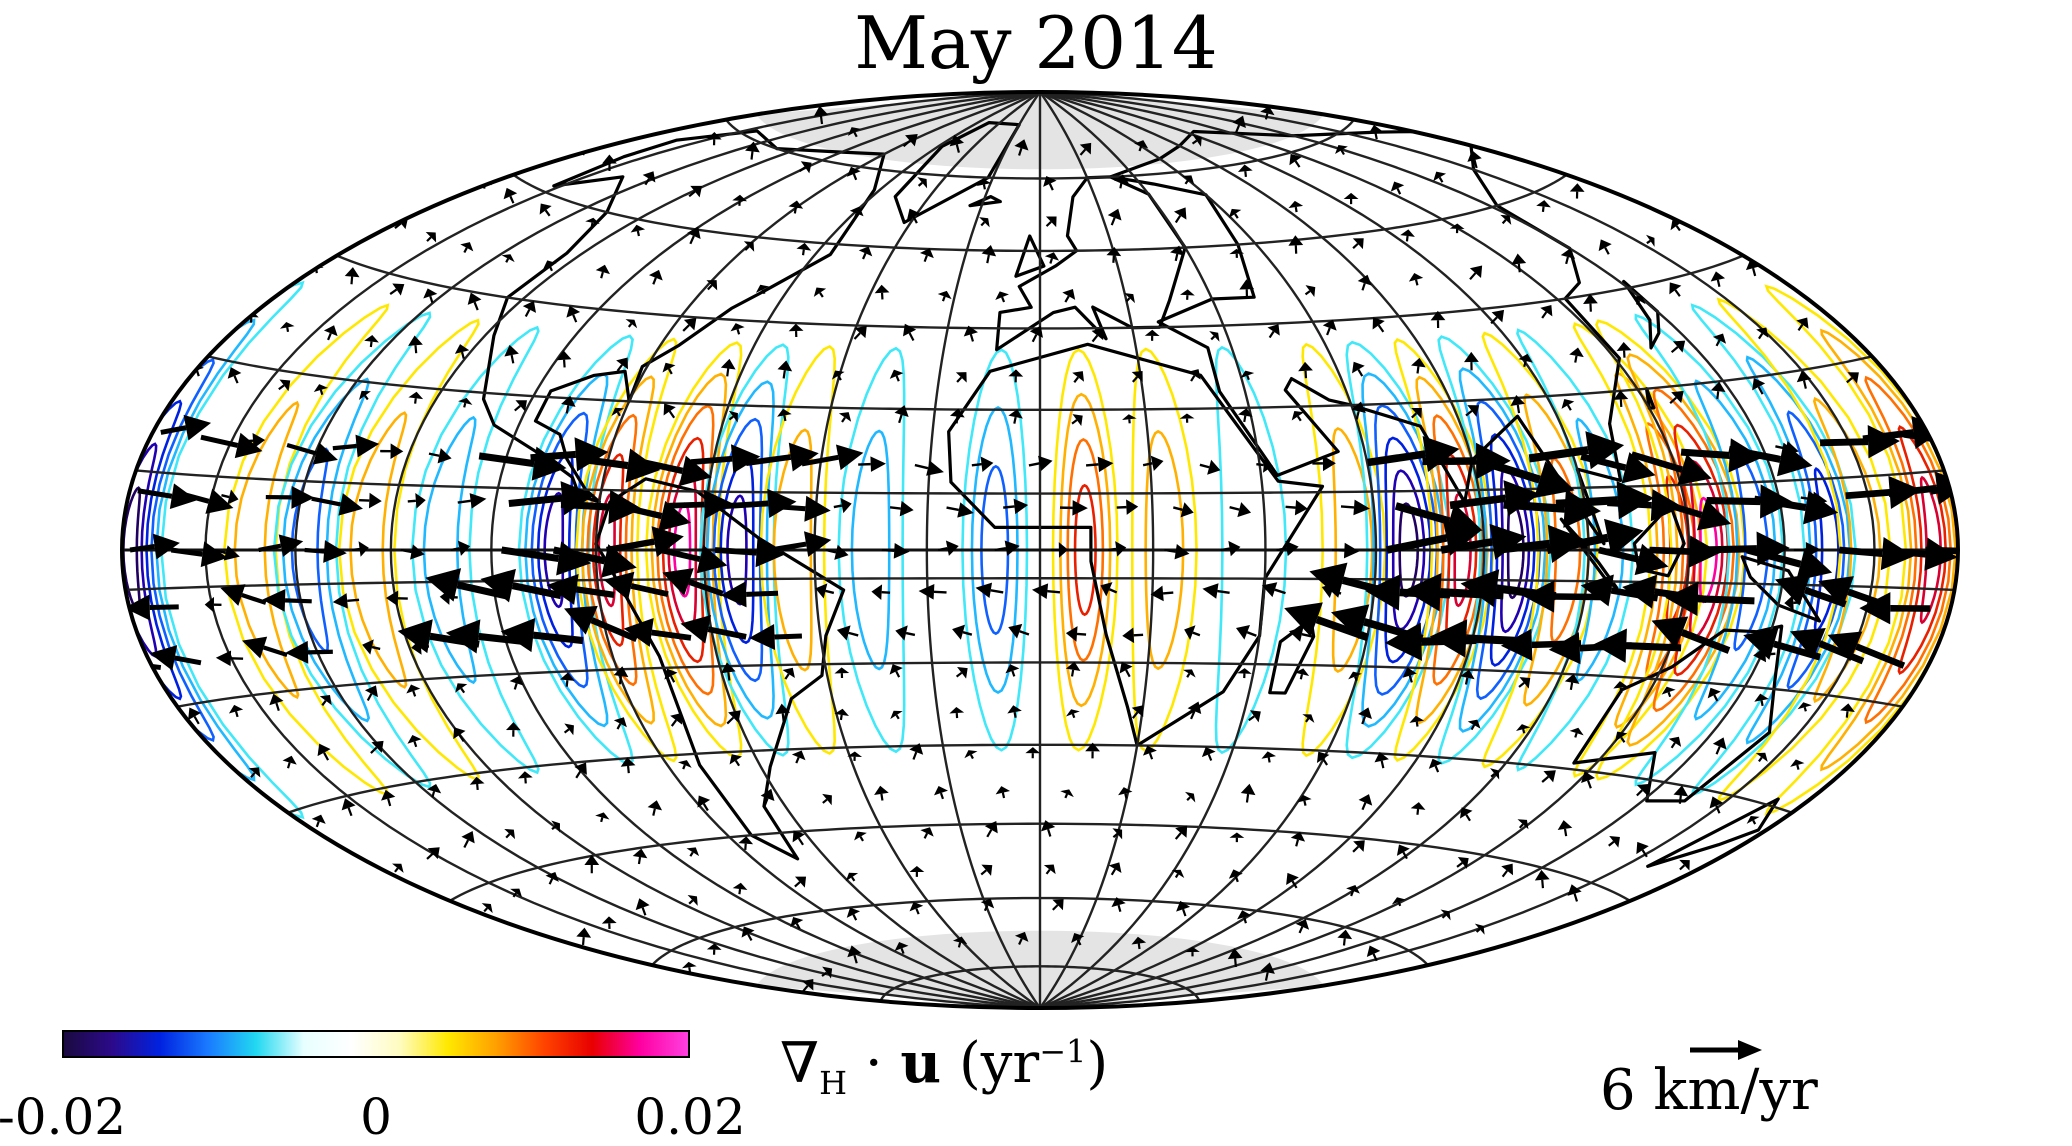 The image size is (2072, 1146). Describe the element at coordinates (944, 1066) in the screenshot. I see `colorbar-label: ∇H · u (yr−1)` at that location.